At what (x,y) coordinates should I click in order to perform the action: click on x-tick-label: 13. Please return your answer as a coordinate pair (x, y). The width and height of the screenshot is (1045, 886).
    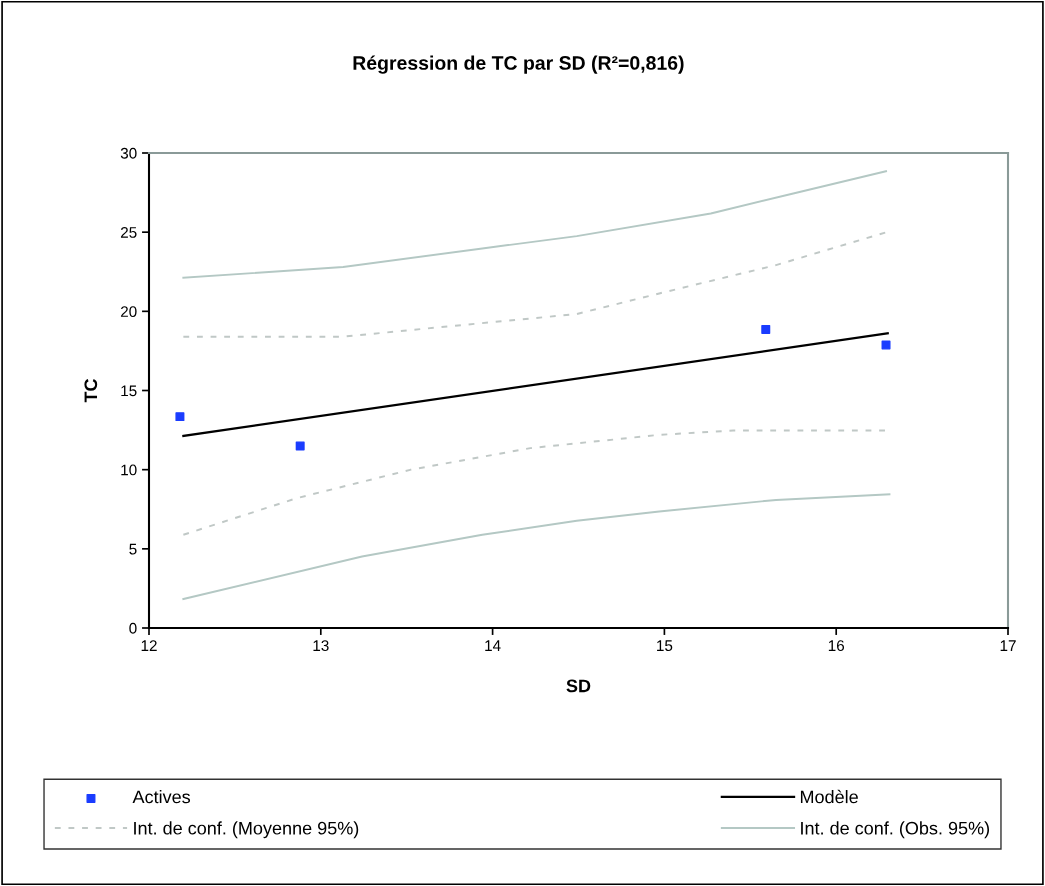
    Looking at the image, I should click on (321, 646).